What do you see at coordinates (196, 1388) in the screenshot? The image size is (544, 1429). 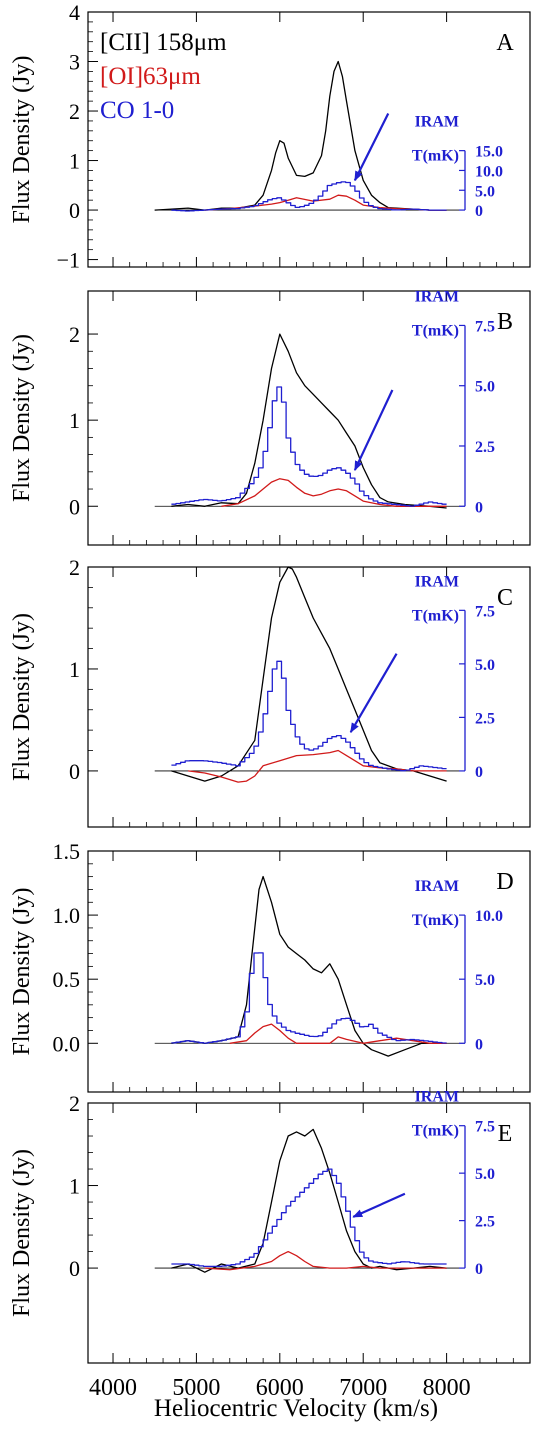 I see `x-tick-label: 5000` at bounding box center [196, 1388].